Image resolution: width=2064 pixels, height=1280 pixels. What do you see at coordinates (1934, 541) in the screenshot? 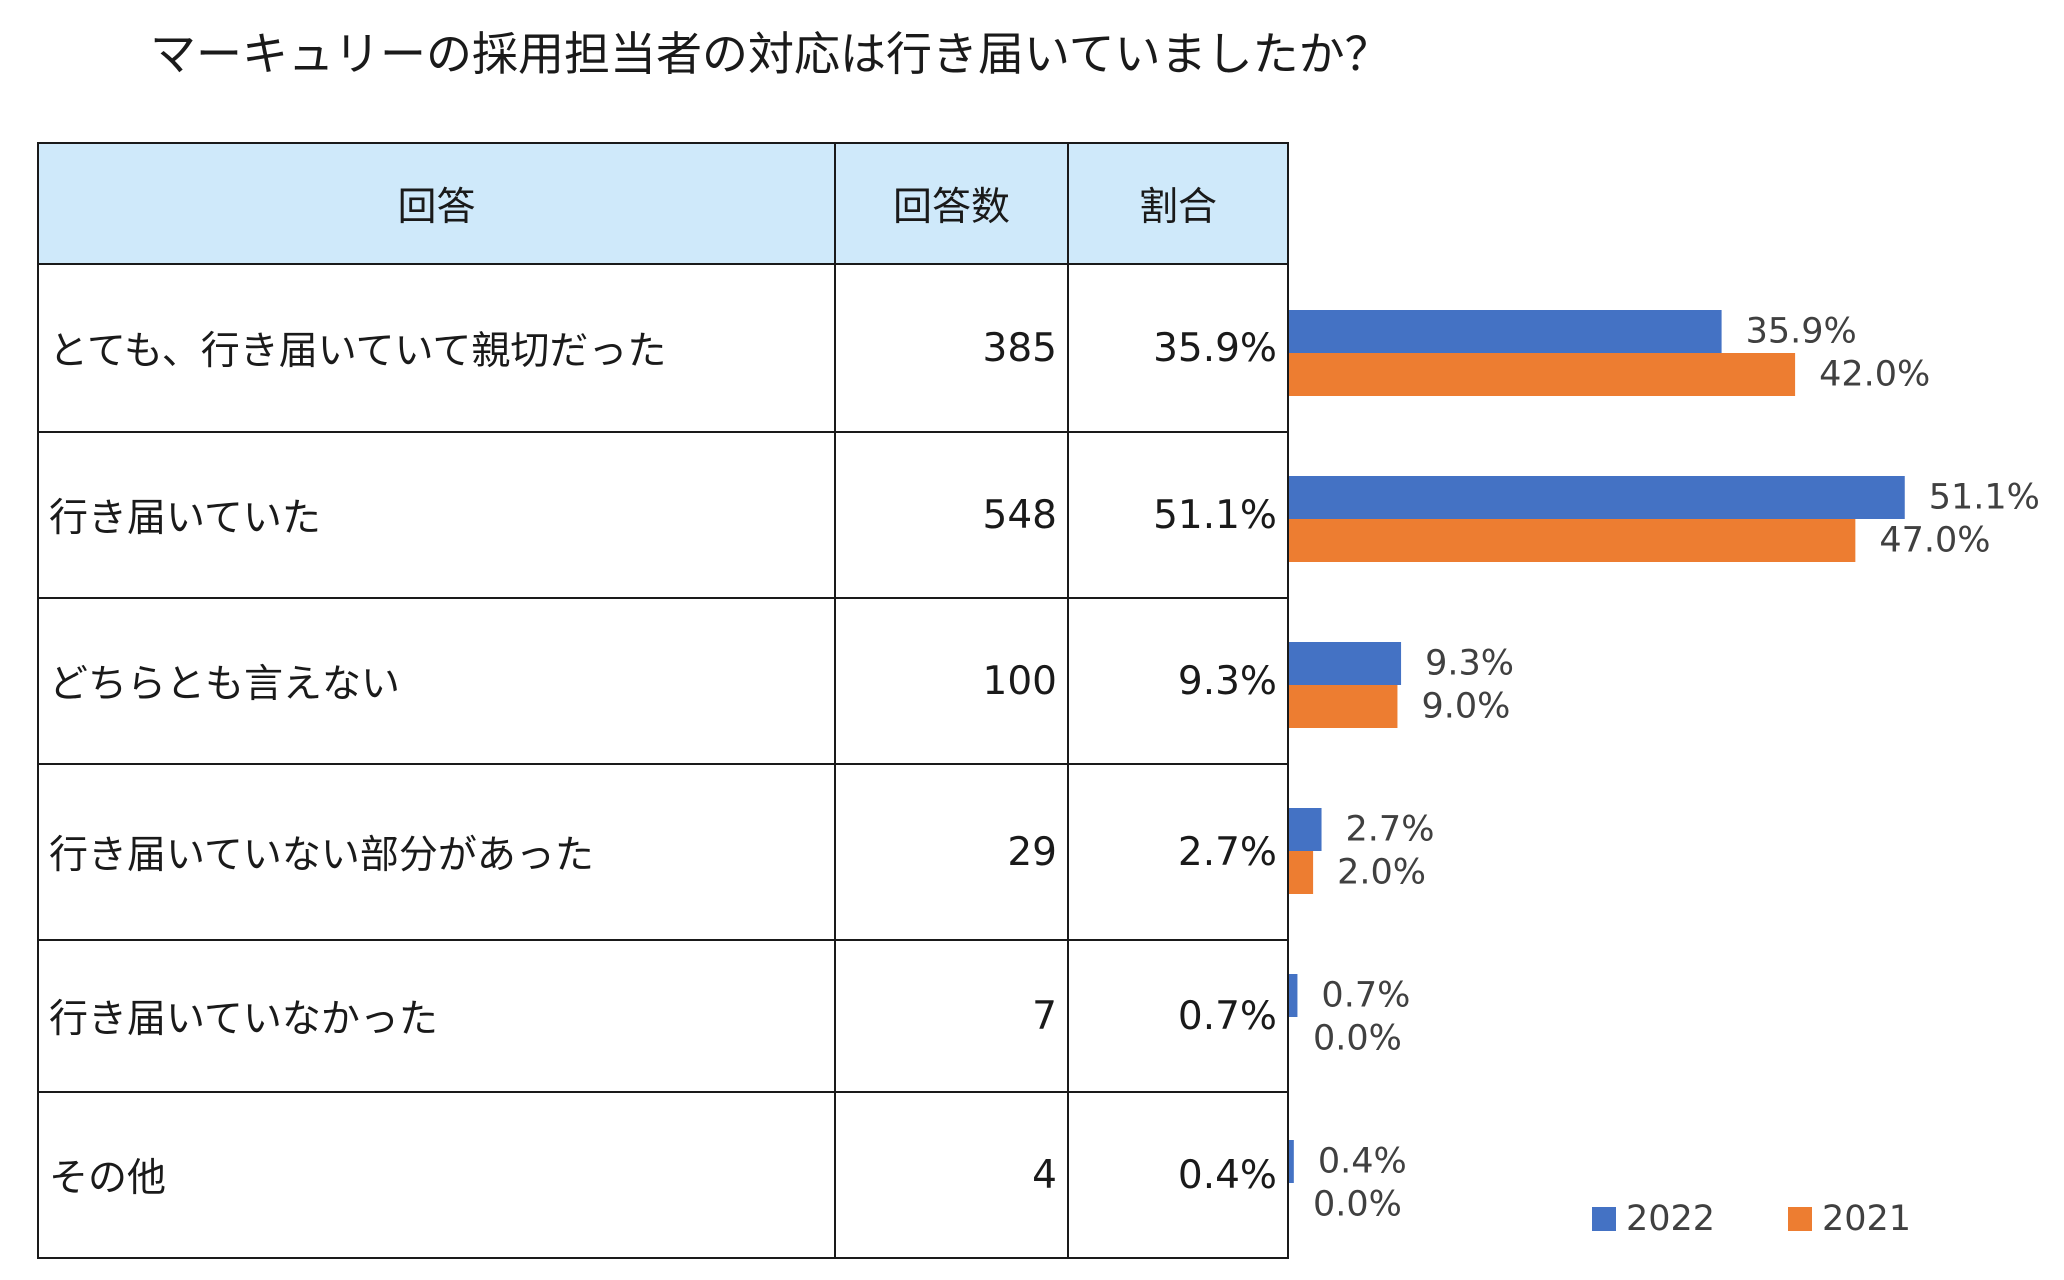
I see `data-label-2021-1: 47.0%` at bounding box center [1934, 541].